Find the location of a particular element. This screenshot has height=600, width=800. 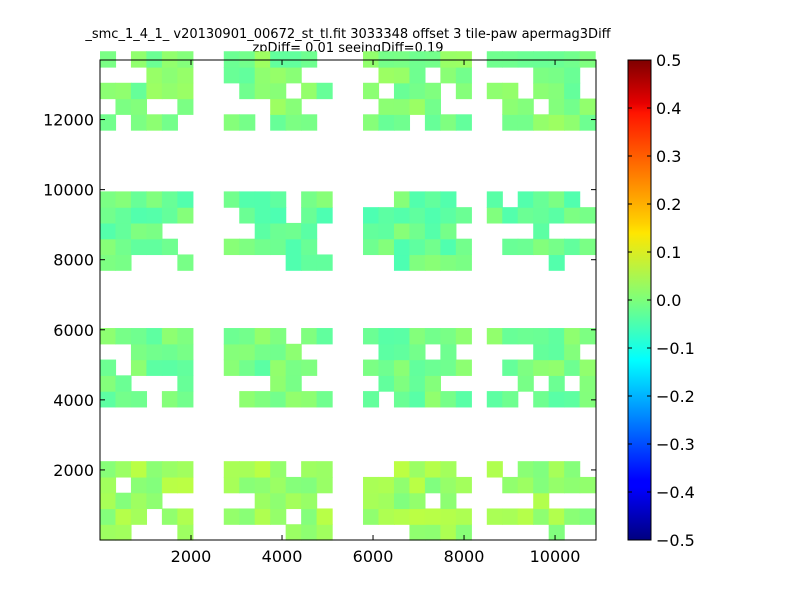

colorbar-tick-label: −0.5 is located at coordinates (675, 540).